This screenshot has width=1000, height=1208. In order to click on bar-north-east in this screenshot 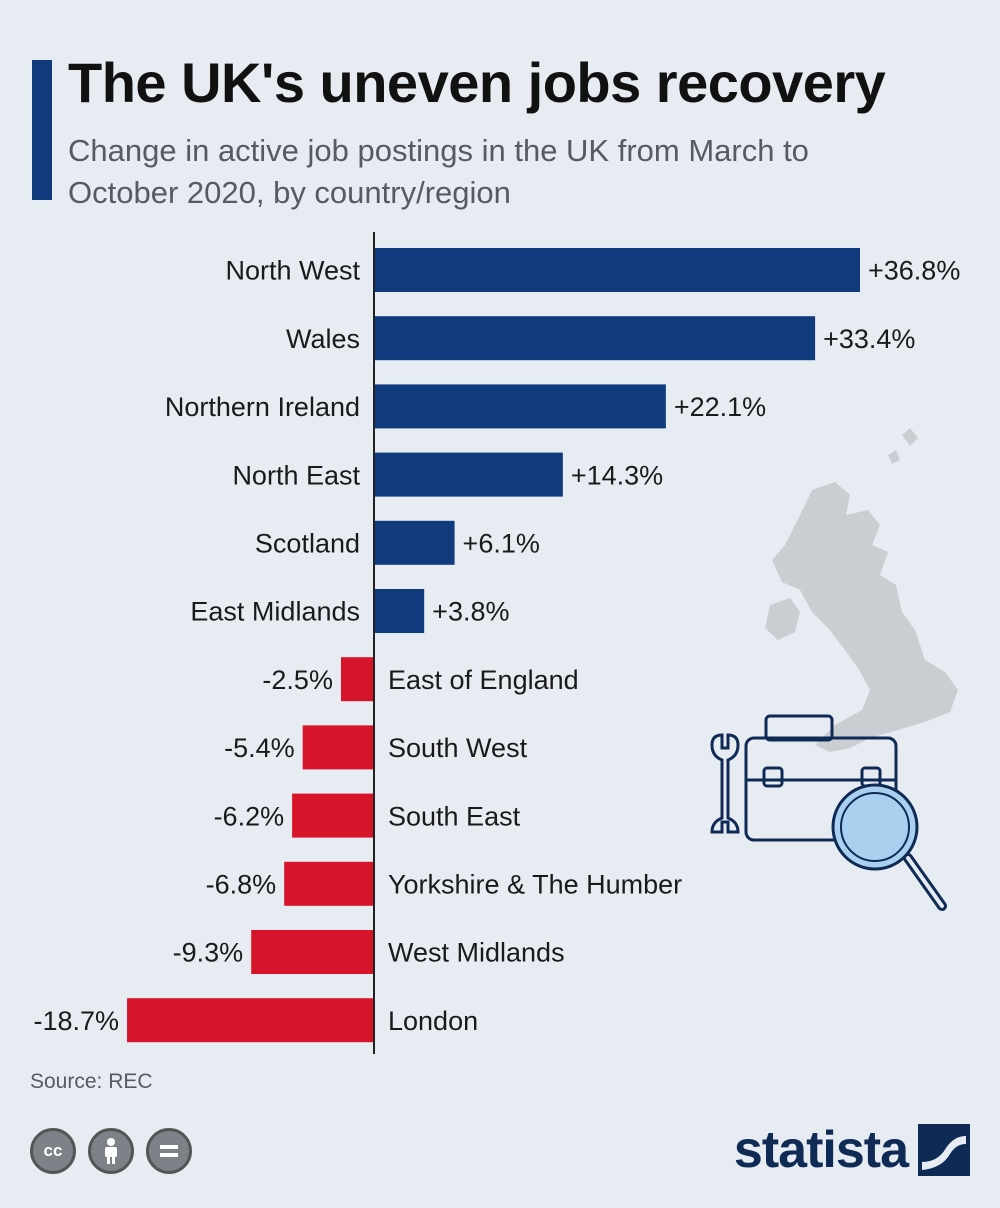, I will do `click(468, 474)`.